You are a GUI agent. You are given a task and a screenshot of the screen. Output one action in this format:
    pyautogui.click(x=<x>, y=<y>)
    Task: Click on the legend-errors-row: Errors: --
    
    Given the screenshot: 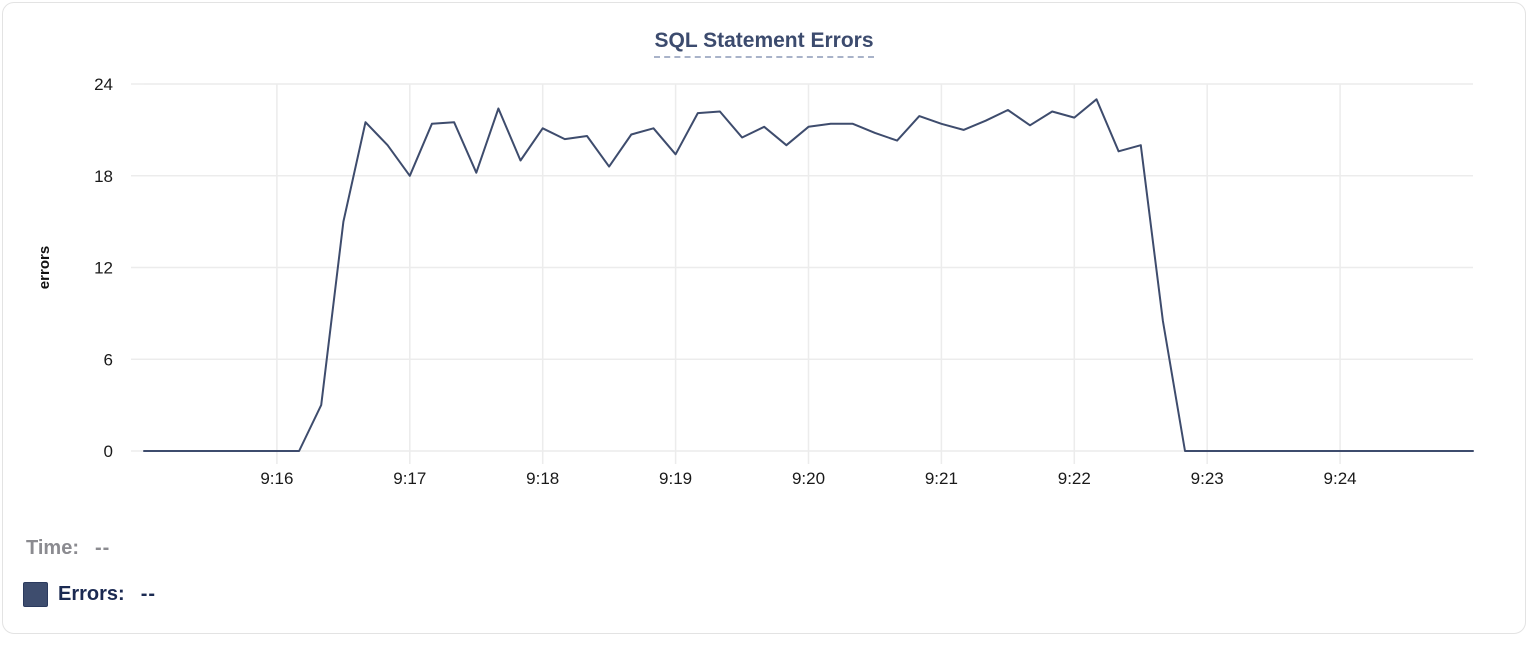 What is the action you would take?
    pyautogui.click(x=89, y=594)
    